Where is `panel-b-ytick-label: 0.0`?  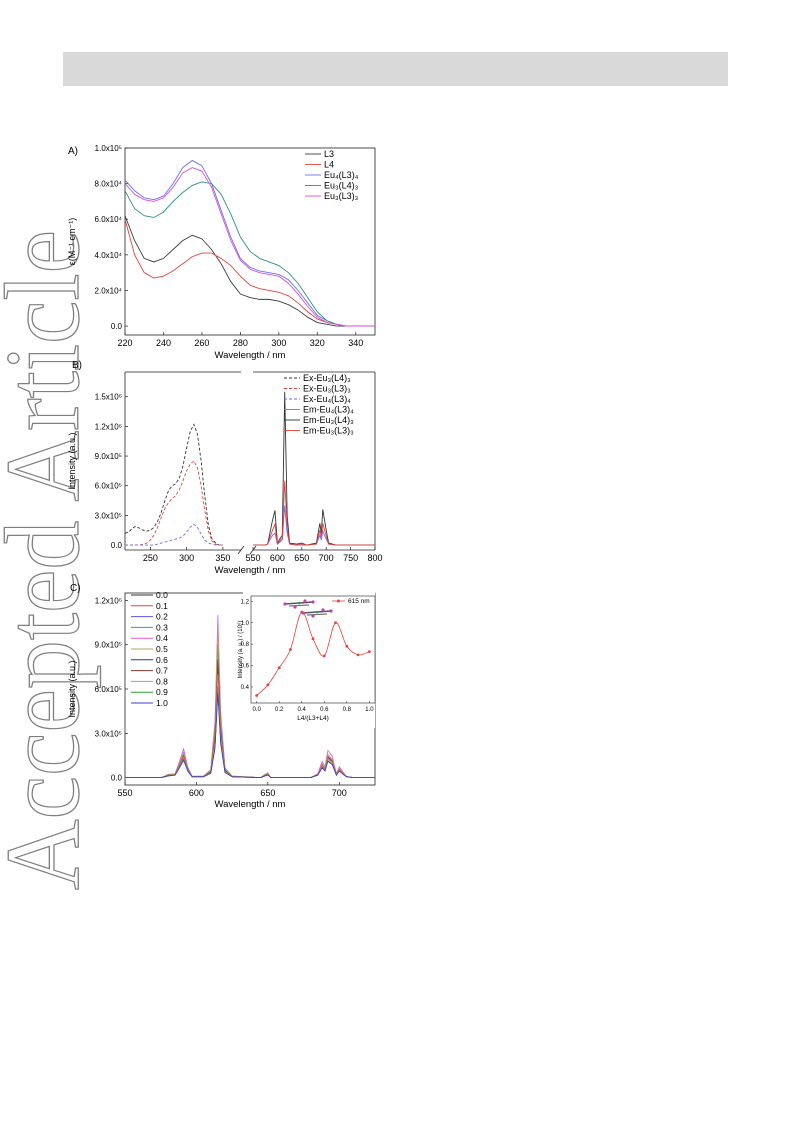 panel-b-ytick-label: 0.0 is located at coordinates (117, 545).